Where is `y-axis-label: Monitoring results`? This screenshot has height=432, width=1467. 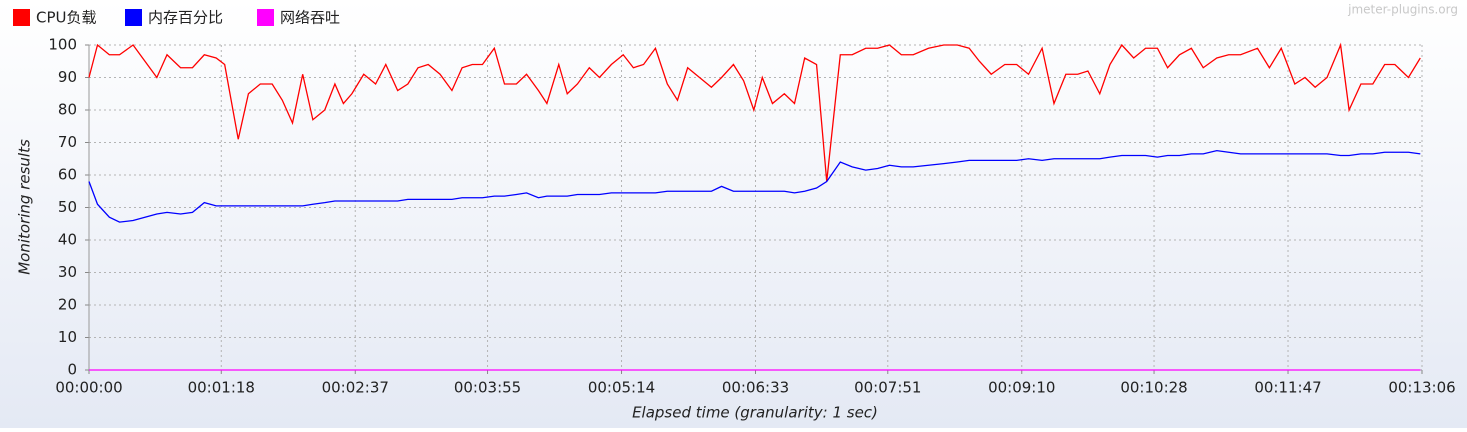
y-axis-label: Monitoring results is located at coordinates (25, 207).